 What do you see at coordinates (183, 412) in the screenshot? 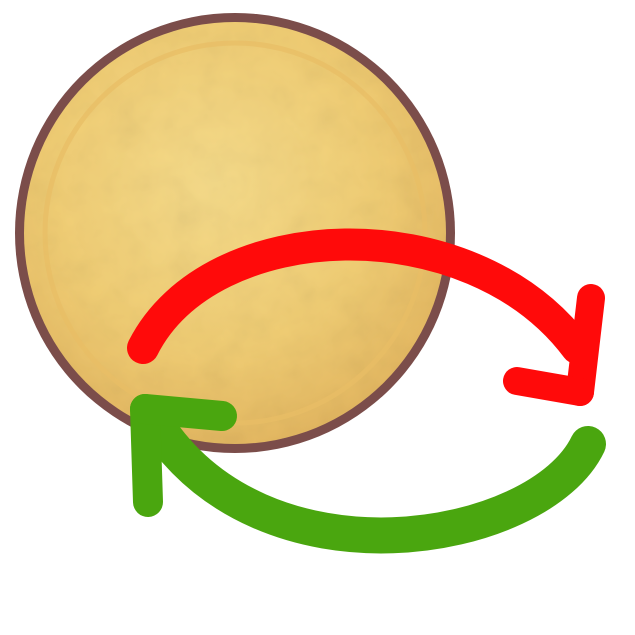
I see `back-arrow-head-right` at bounding box center [183, 412].